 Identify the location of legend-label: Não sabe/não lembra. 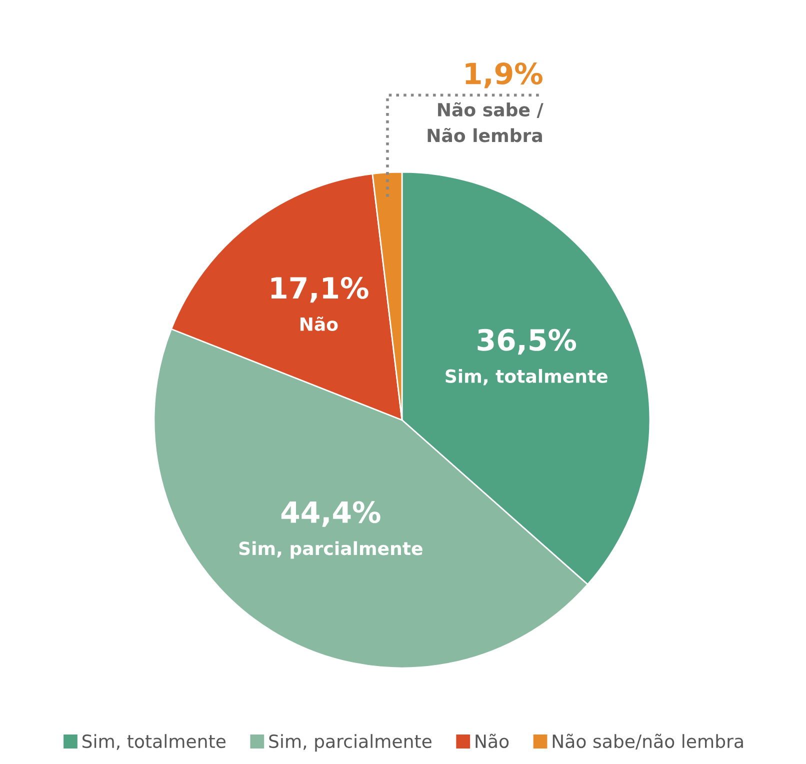
(647, 742).